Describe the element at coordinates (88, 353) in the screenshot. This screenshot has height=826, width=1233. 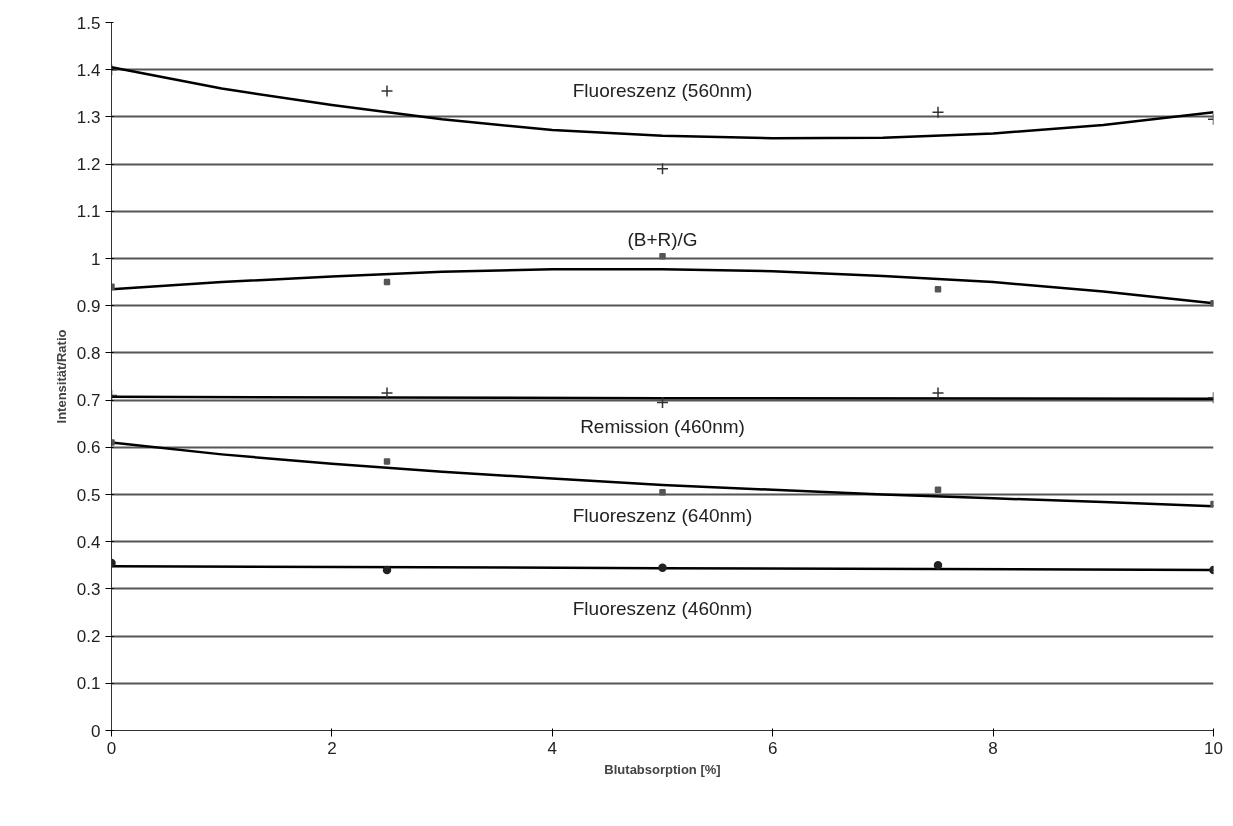
I see `y-tick-label: 0.8` at that location.